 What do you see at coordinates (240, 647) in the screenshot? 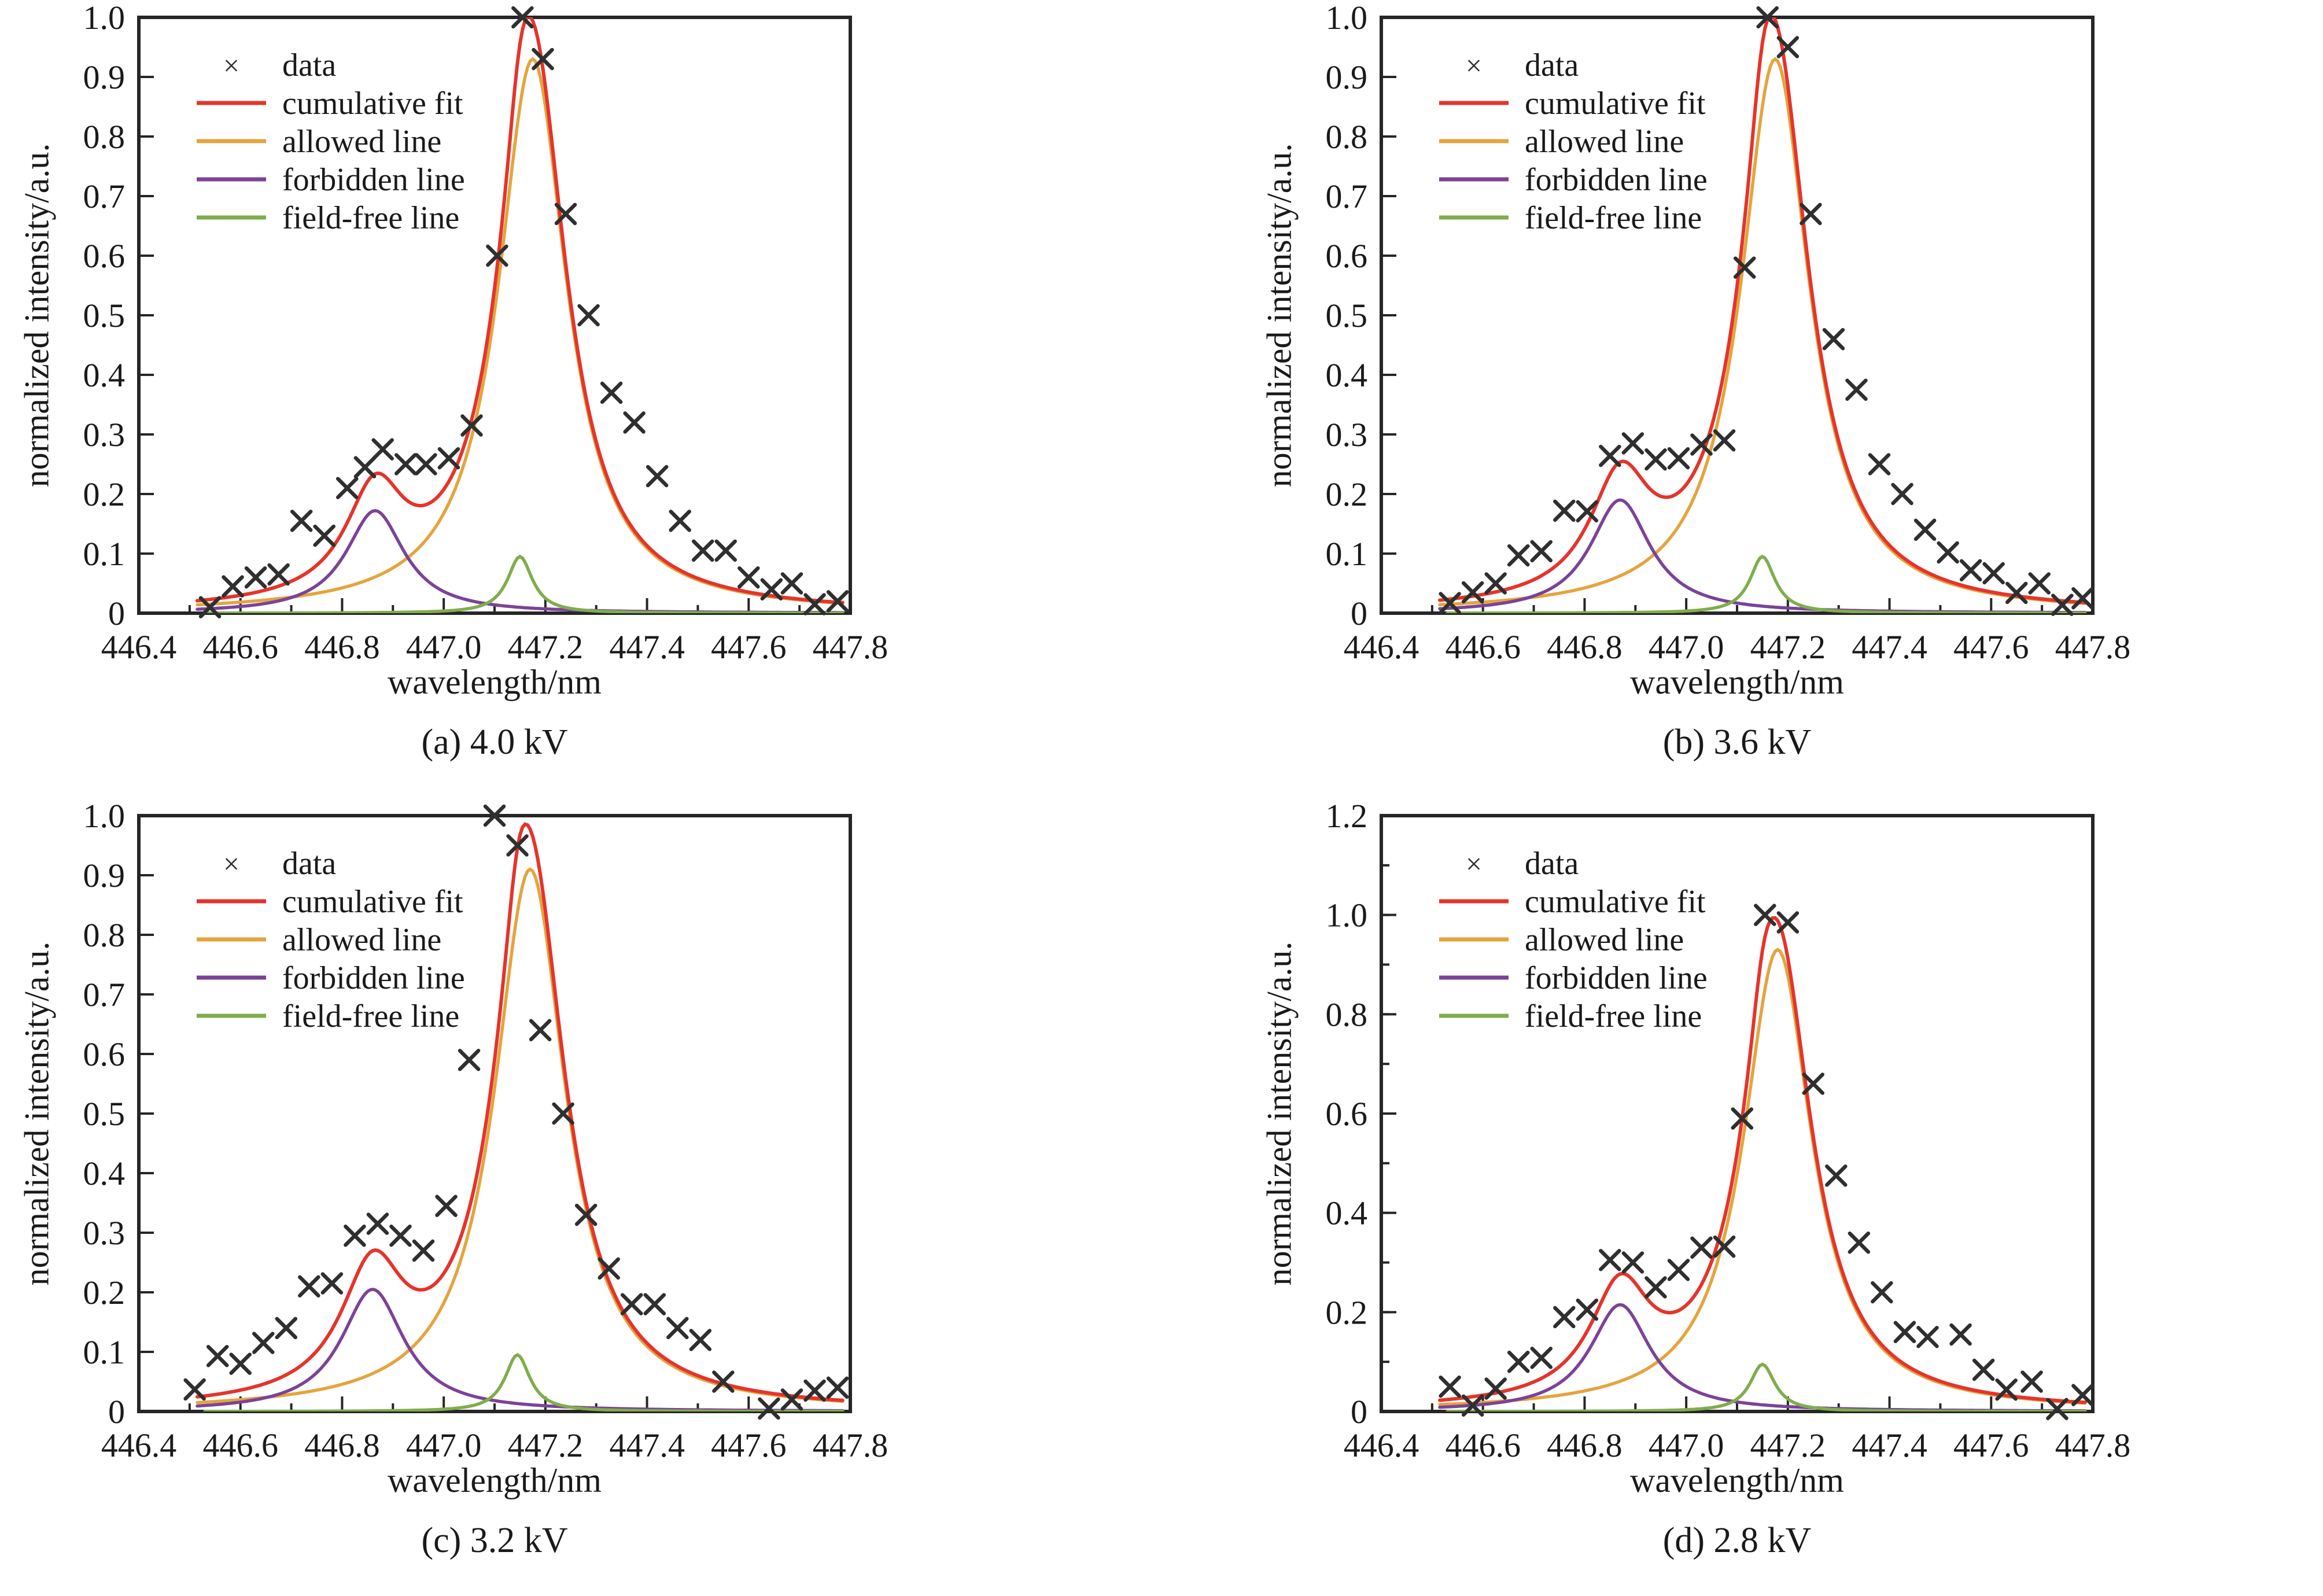
I see `x-tick-label: 446.6` at bounding box center [240, 647].